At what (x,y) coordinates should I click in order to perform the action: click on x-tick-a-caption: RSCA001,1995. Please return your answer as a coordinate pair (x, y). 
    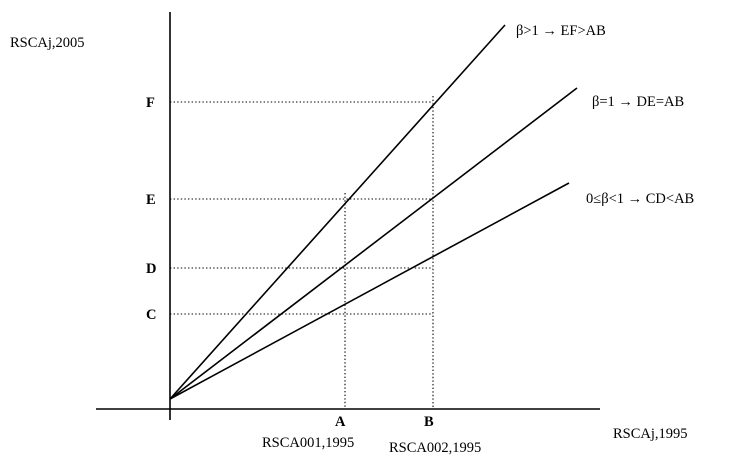
    Looking at the image, I should click on (308, 443).